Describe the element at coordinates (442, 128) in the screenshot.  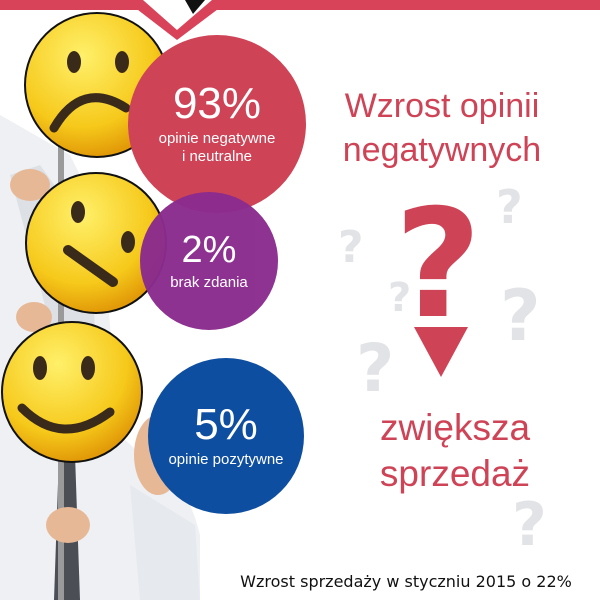
I see `headline: Wzrost opinii negatywnych` at that location.